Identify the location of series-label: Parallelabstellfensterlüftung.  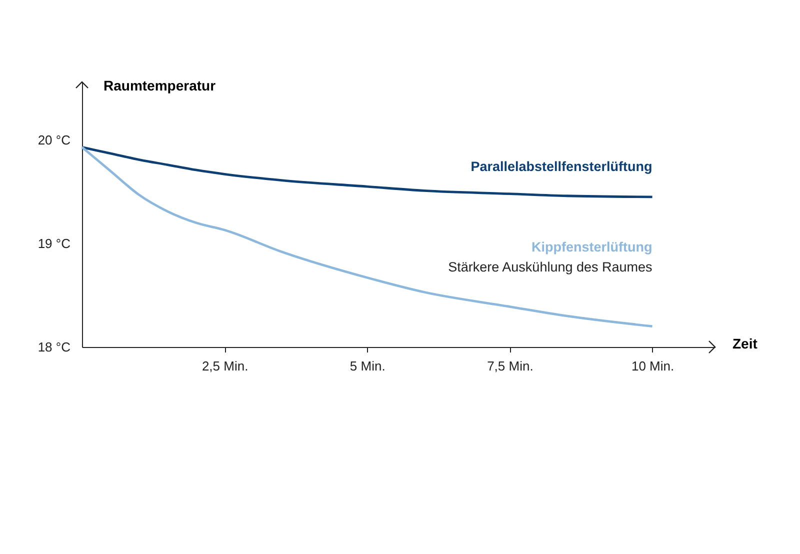
(561, 166).